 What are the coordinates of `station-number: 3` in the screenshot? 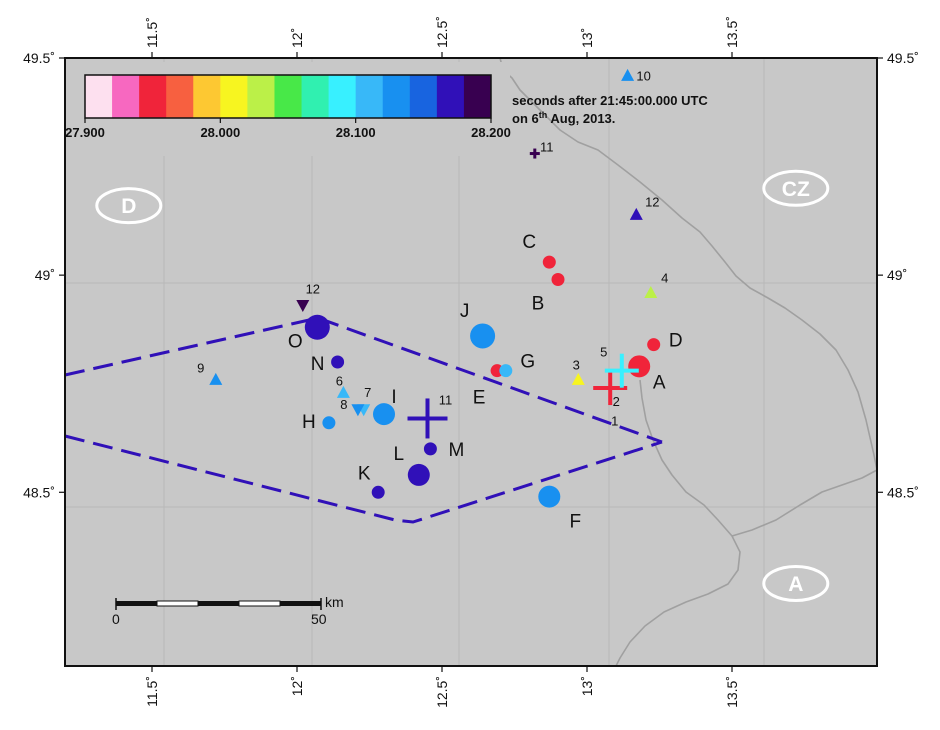 It's located at (576, 364).